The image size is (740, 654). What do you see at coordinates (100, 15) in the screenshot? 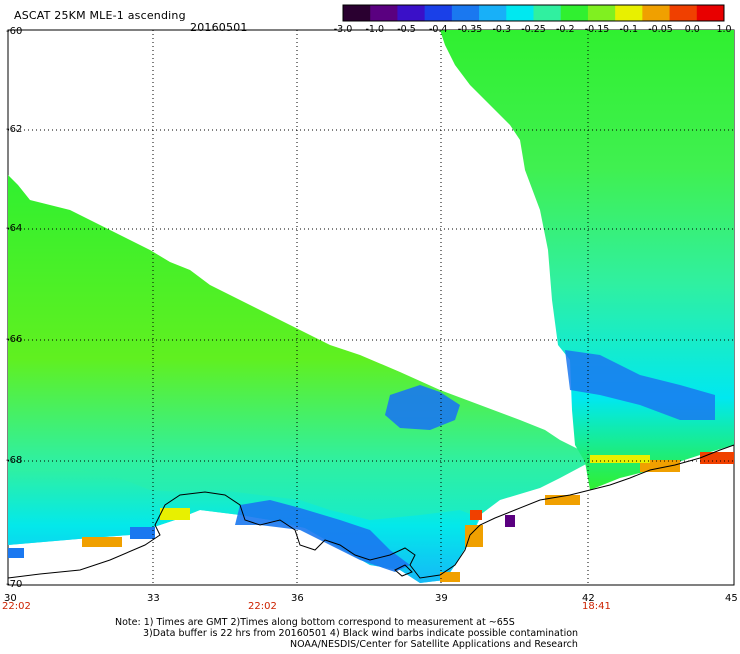
I see `product-title: ASCAT 25KM MLE-1 ascending` at bounding box center [100, 15].